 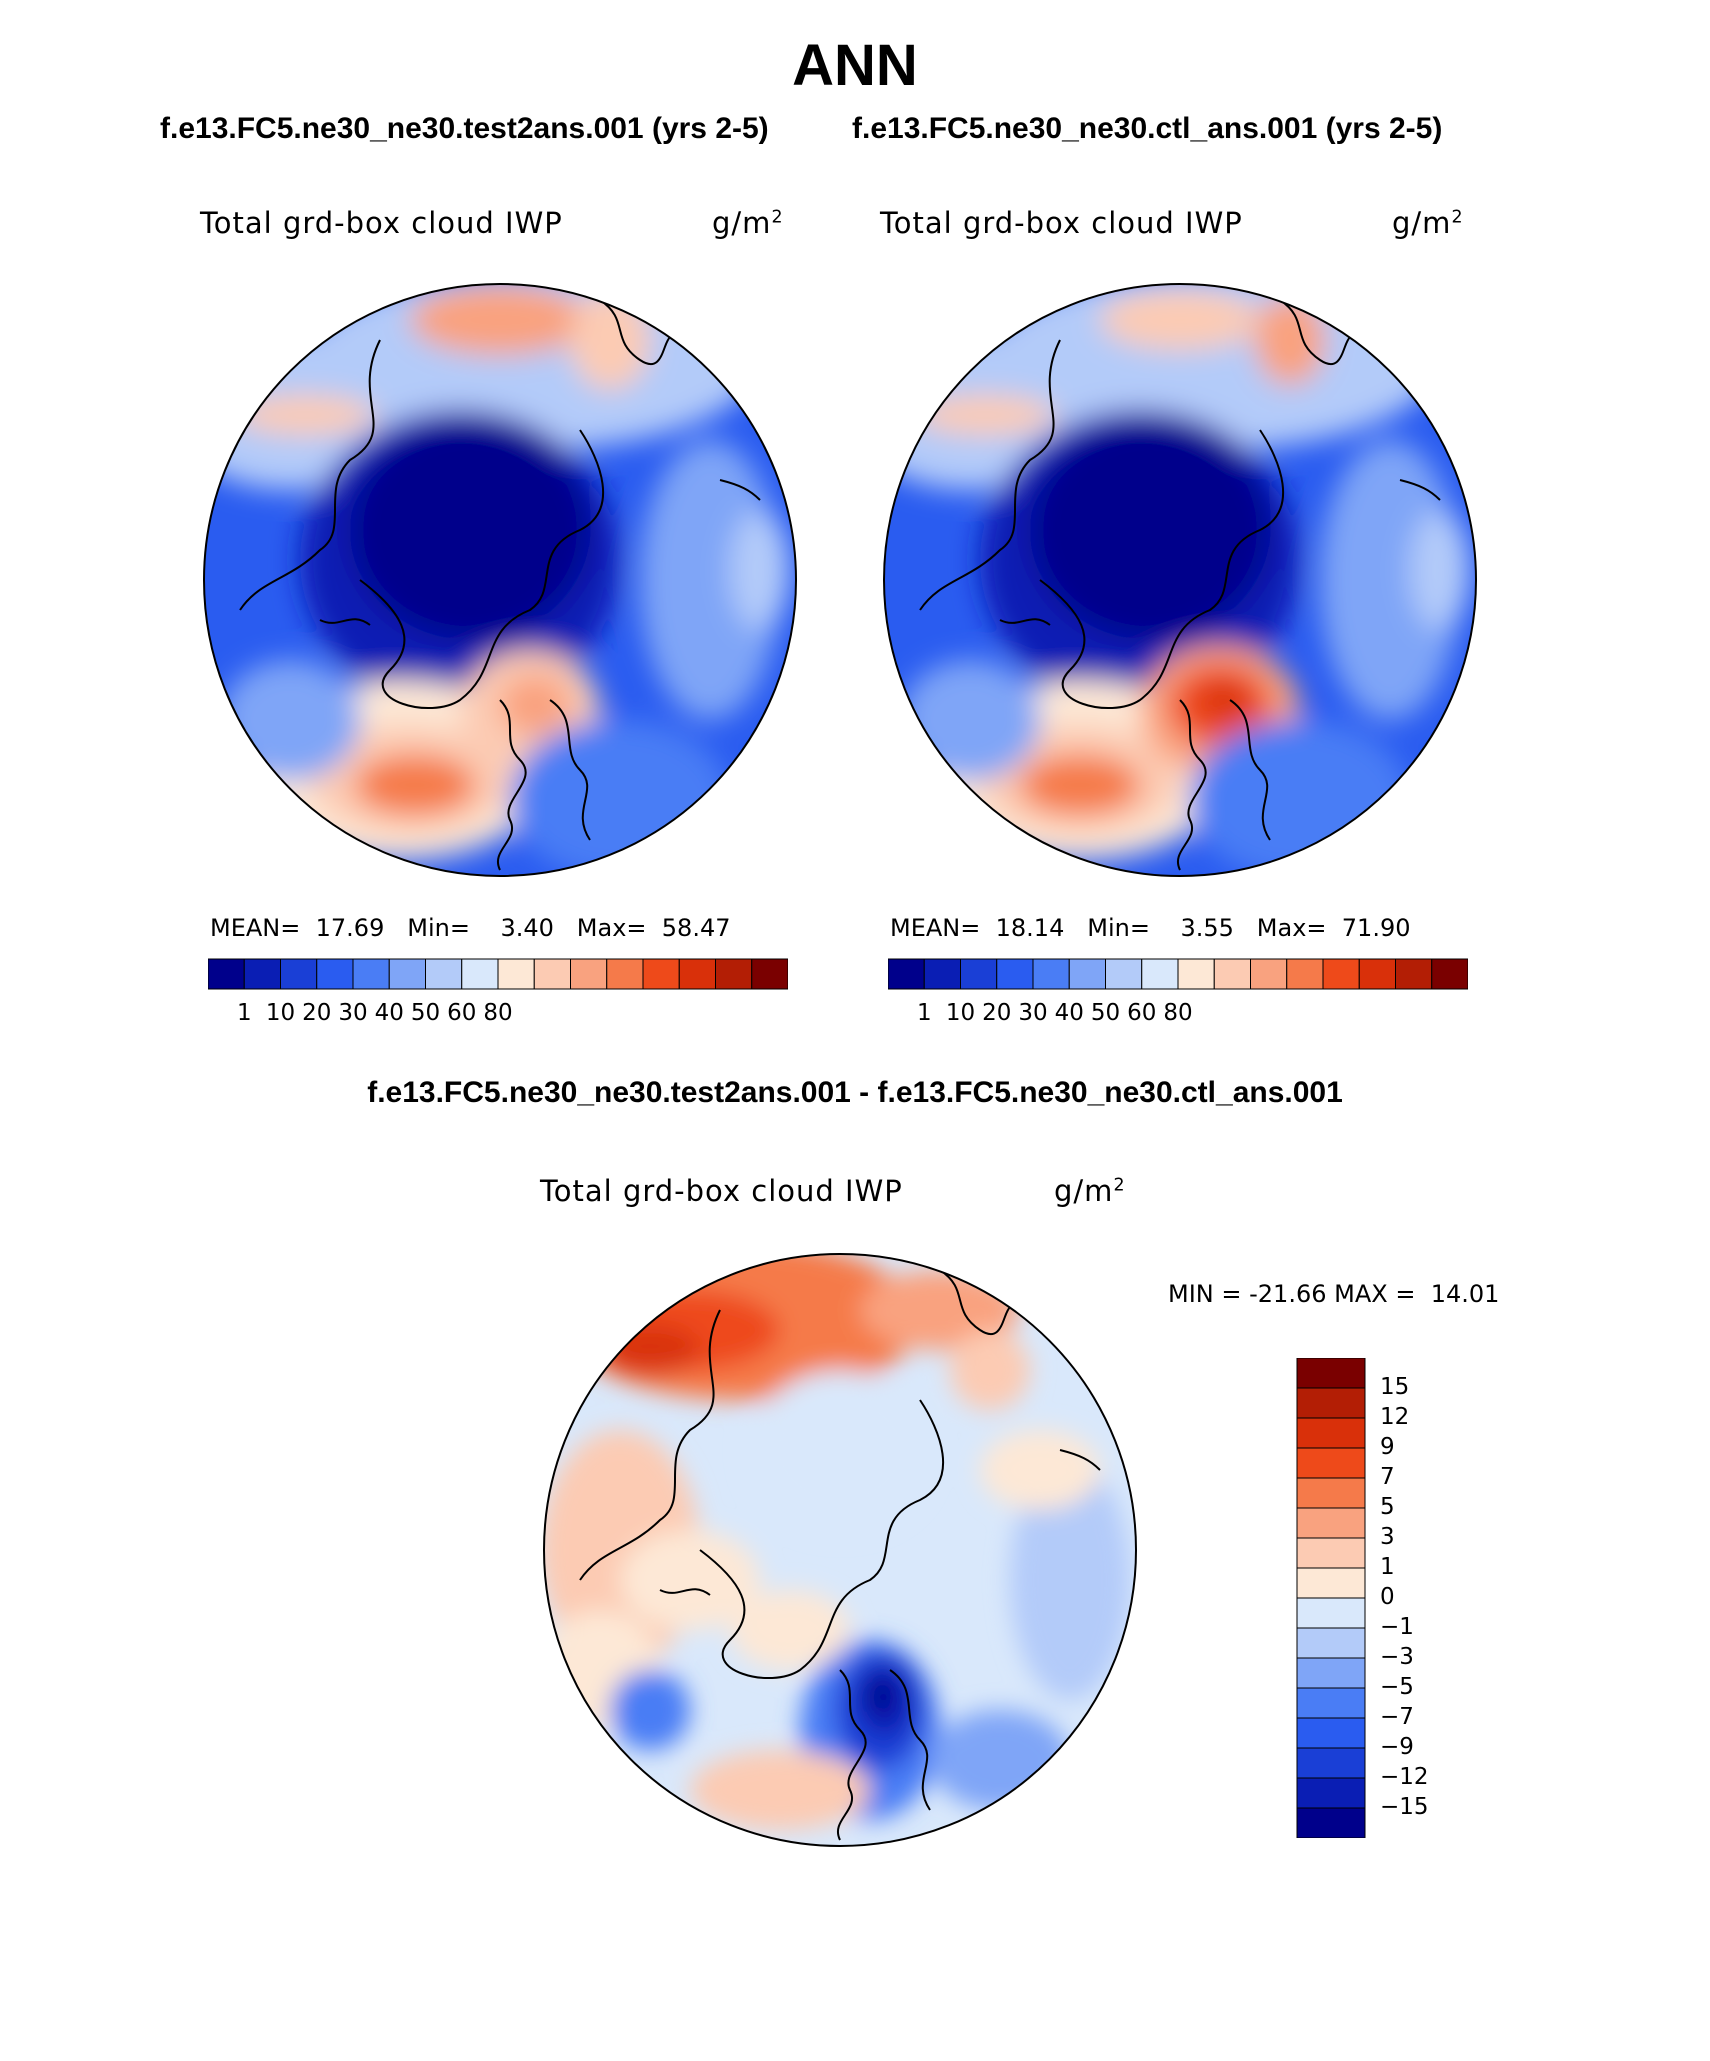 I want to click on panel3-colorbar-ticks: 15 12 9 7 5 3 1 0 −1 −3 −5 −7 −9 −12 −15, so click(x=1420, y=1598).